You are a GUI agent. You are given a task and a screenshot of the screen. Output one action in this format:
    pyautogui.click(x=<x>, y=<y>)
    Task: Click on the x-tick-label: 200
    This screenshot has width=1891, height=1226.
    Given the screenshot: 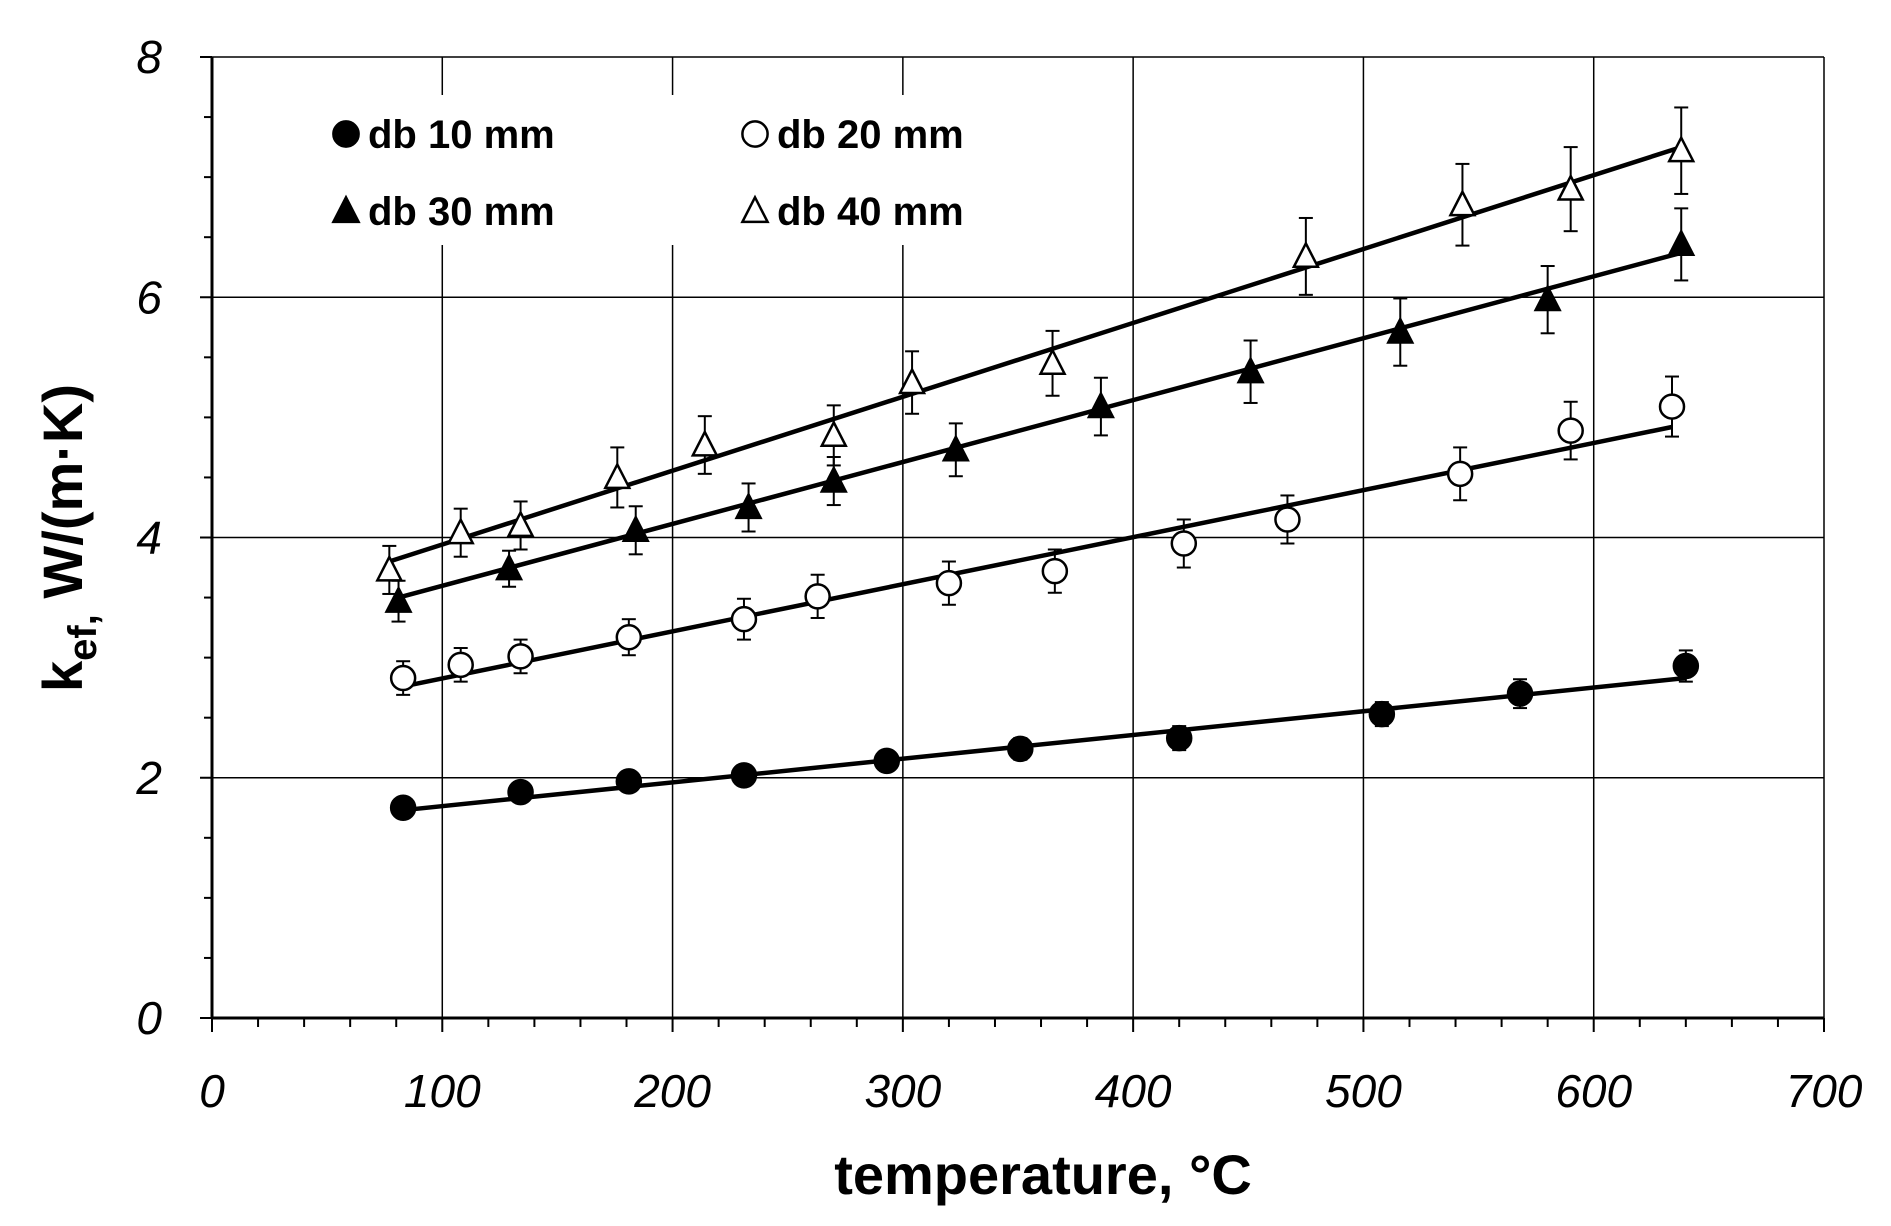 What is the action you would take?
    pyautogui.click(x=672, y=1091)
    